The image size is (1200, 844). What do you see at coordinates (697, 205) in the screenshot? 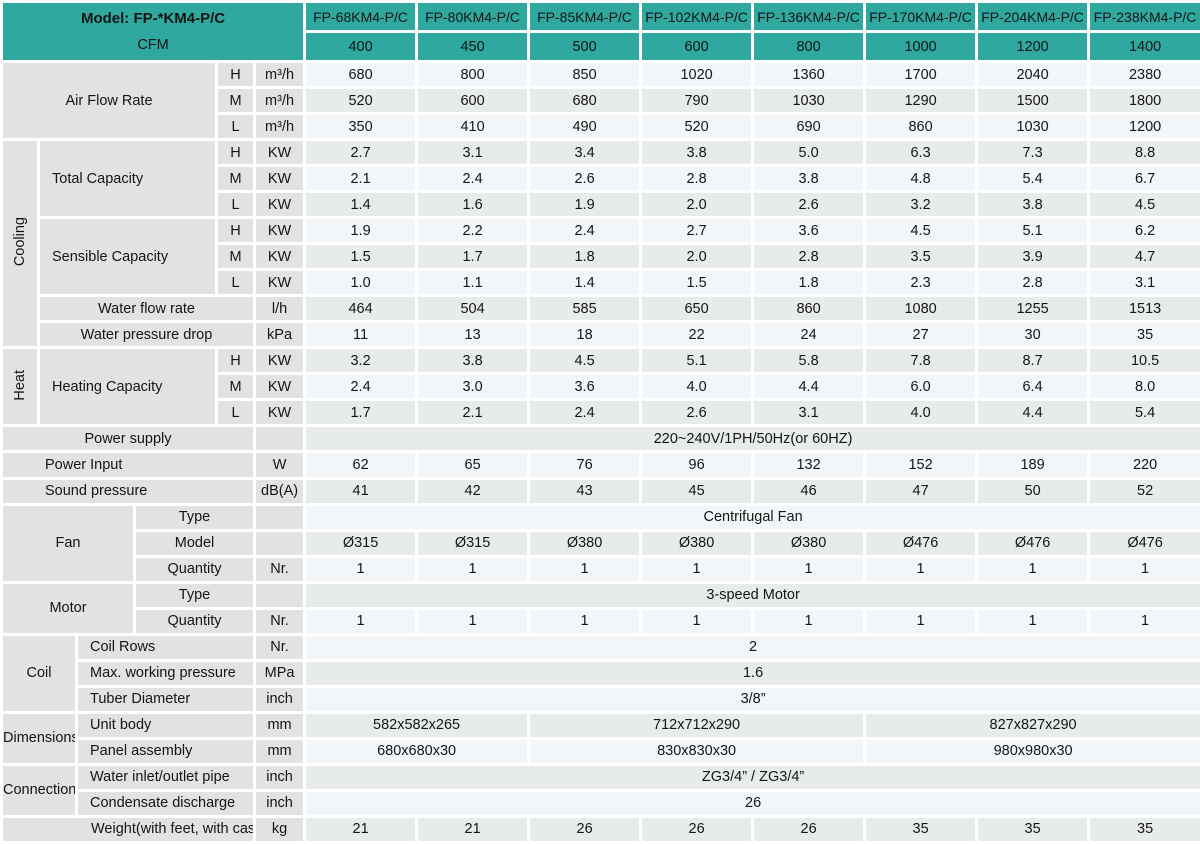
I see `data-cell: 2.0` at bounding box center [697, 205].